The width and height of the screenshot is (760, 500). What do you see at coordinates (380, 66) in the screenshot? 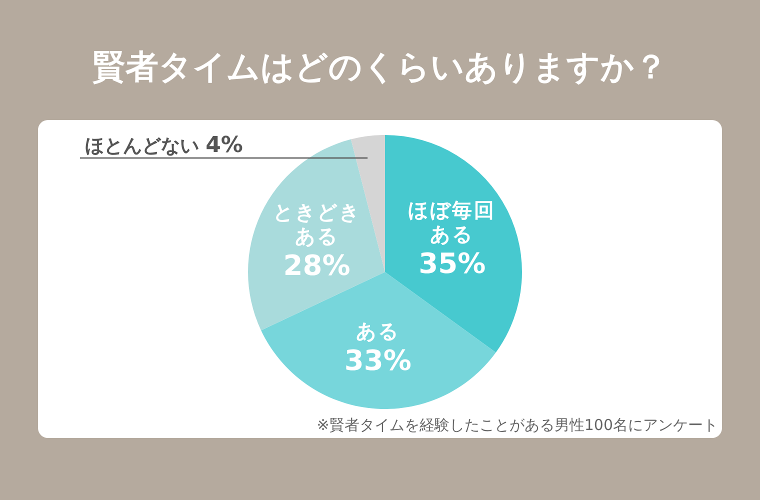
I see `title: 賢者タイムはどのくらいありますか？` at bounding box center [380, 66].